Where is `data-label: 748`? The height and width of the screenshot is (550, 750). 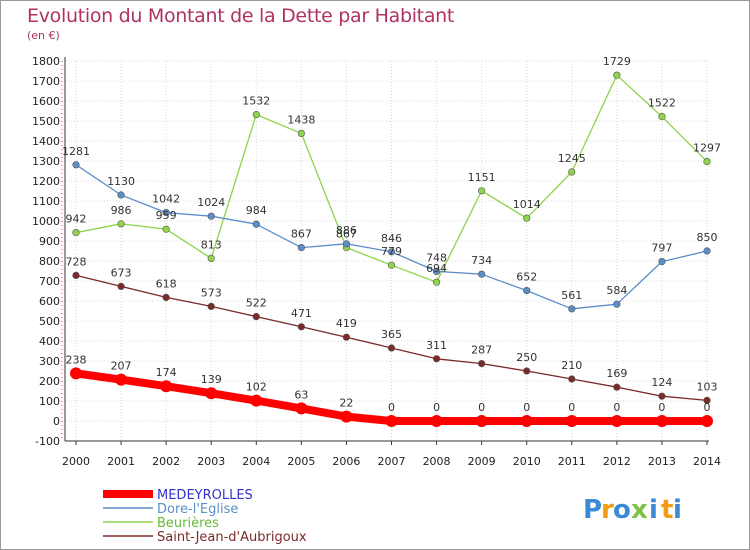
data-label: 748 is located at coordinates (436, 257).